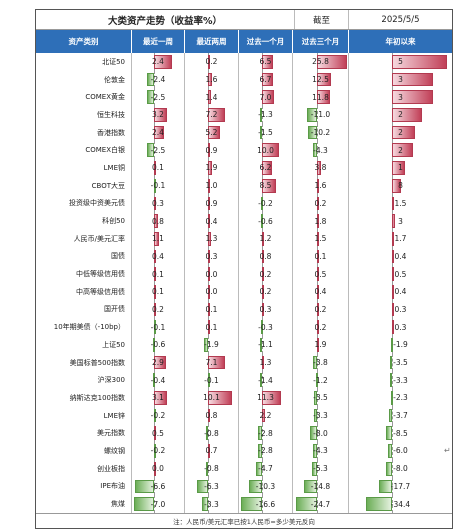 This screenshot has height=529, width=461. What do you see at coordinates (320, 380) in the screenshot?
I see `value-label: -1.2` at bounding box center [320, 380].